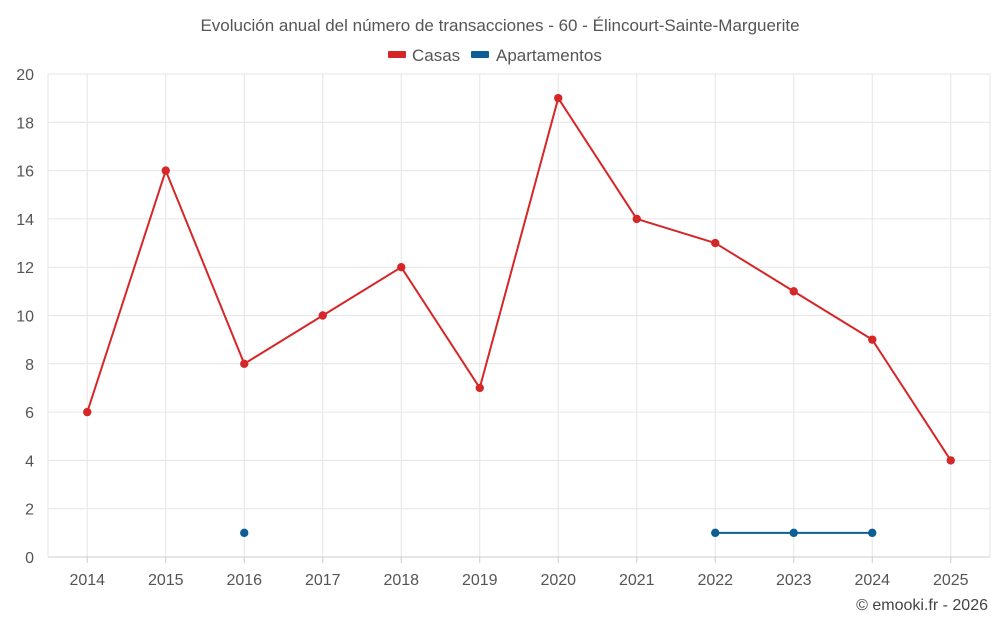  I want to click on x-tick-label: 2024, so click(872, 580).